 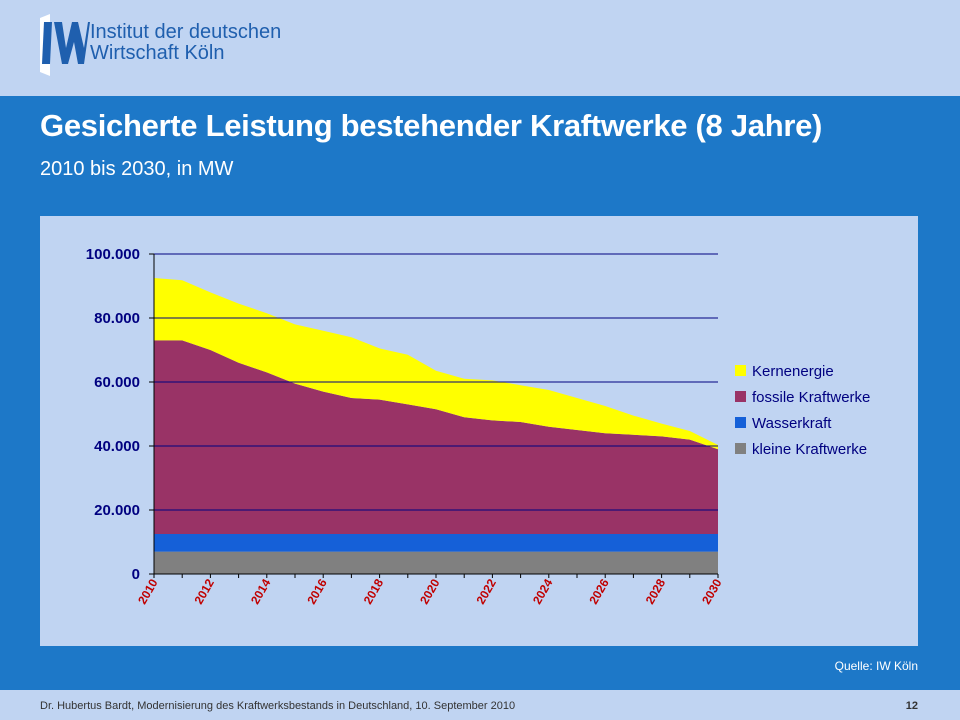 I want to click on area-wasserkraft, so click(x=436, y=543).